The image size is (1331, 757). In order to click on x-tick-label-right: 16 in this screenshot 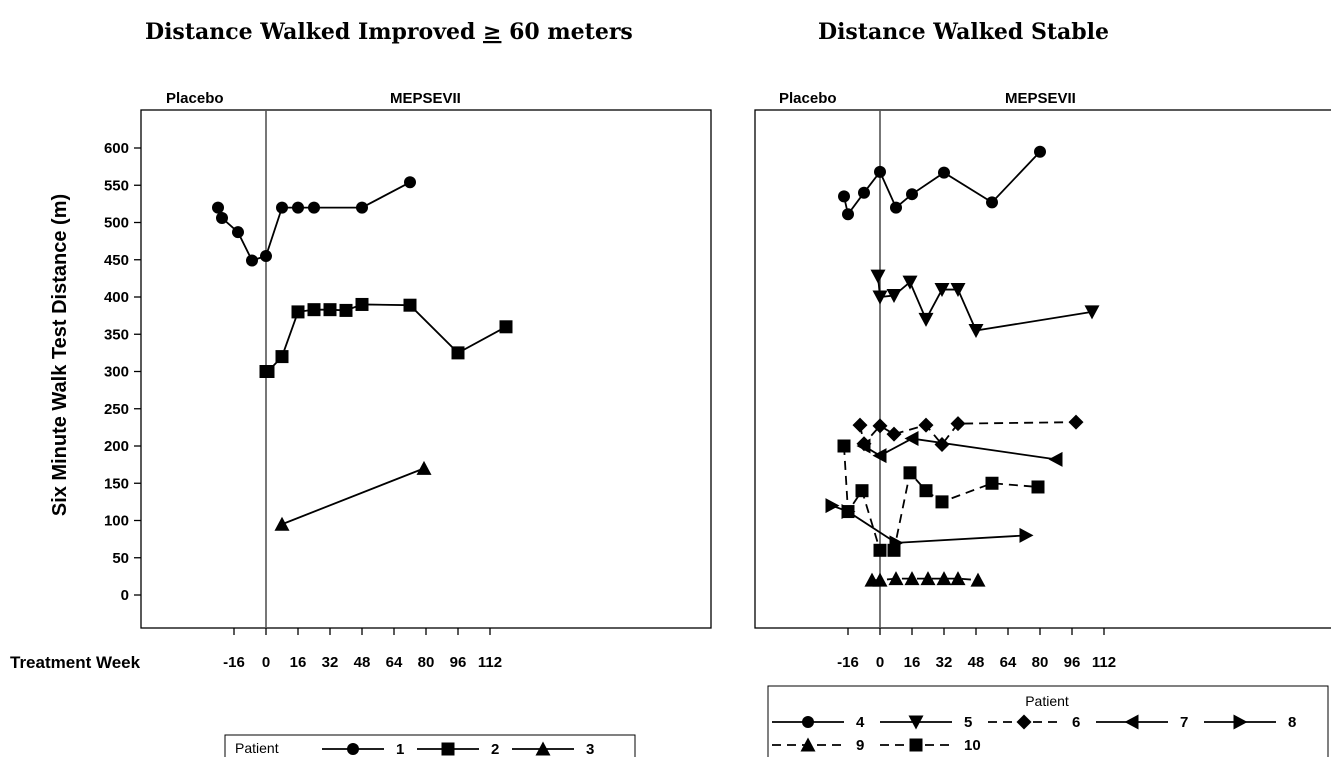, I will do `click(912, 662)`.